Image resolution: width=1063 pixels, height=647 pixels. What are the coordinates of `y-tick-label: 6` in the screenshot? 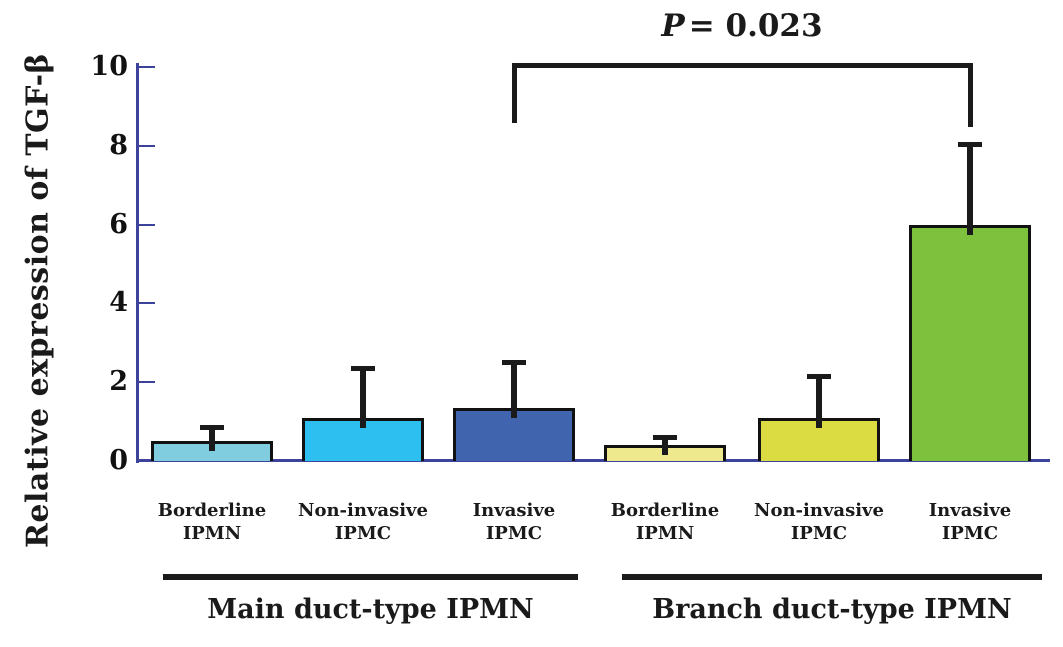 It's located at (118, 224).